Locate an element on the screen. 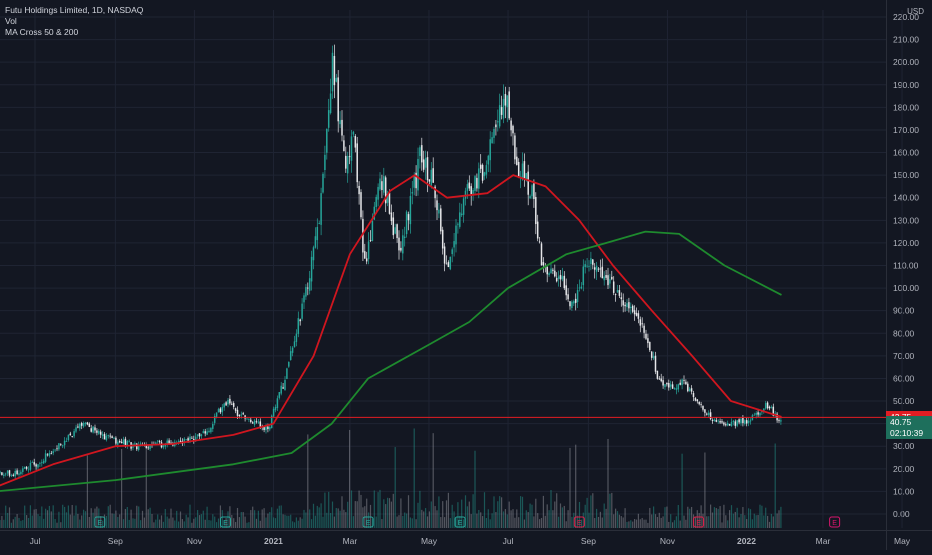 The height and width of the screenshot is (555, 932). y-tick-label: 100.00 is located at coordinates (906, 288).